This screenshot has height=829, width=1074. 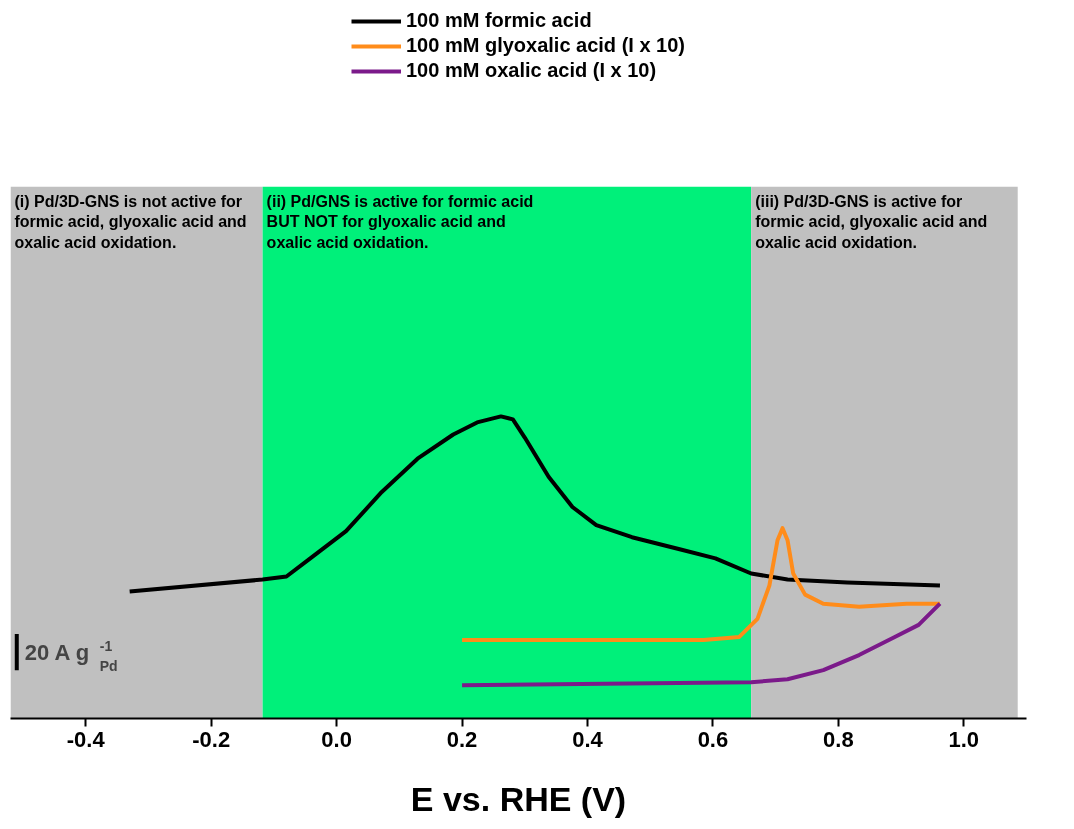 I want to click on x-tick-label: 0.4, so click(x=588, y=739).